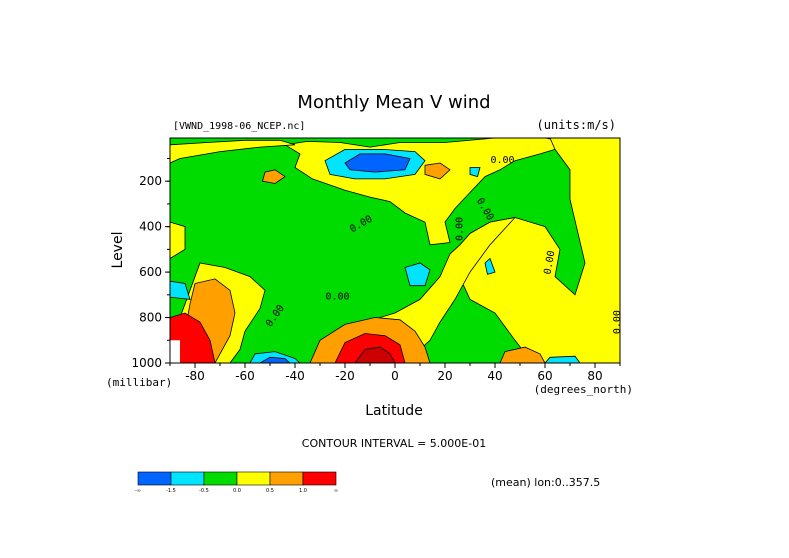 This screenshot has width=789, height=558. What do you see at coordinates (394, 443) in the screenshot?
I see `contour-interval: CONTOUR INTERVAL = 5.000E-01` at bounding box center [394, 443].